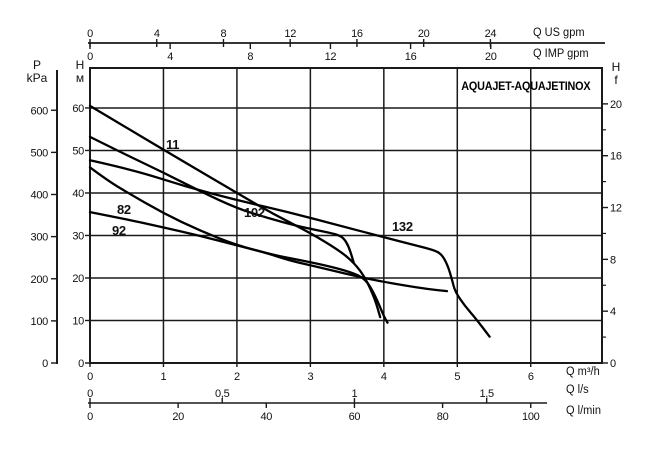 This screenshot has height=455, width=652. I want to click on pressure-axis-symbol: P, so click(36, 65).